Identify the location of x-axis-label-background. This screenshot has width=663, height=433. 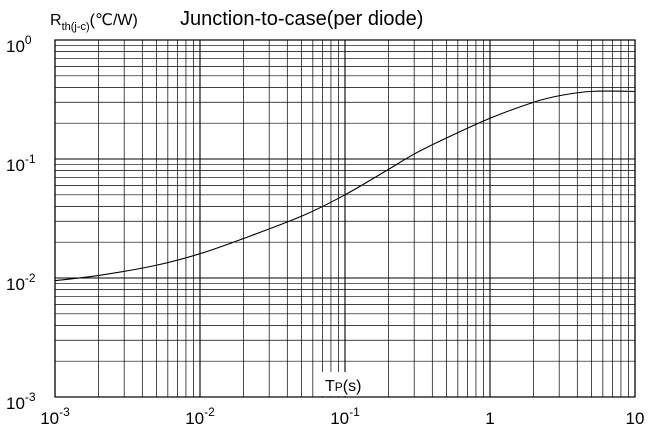
(350, 384).